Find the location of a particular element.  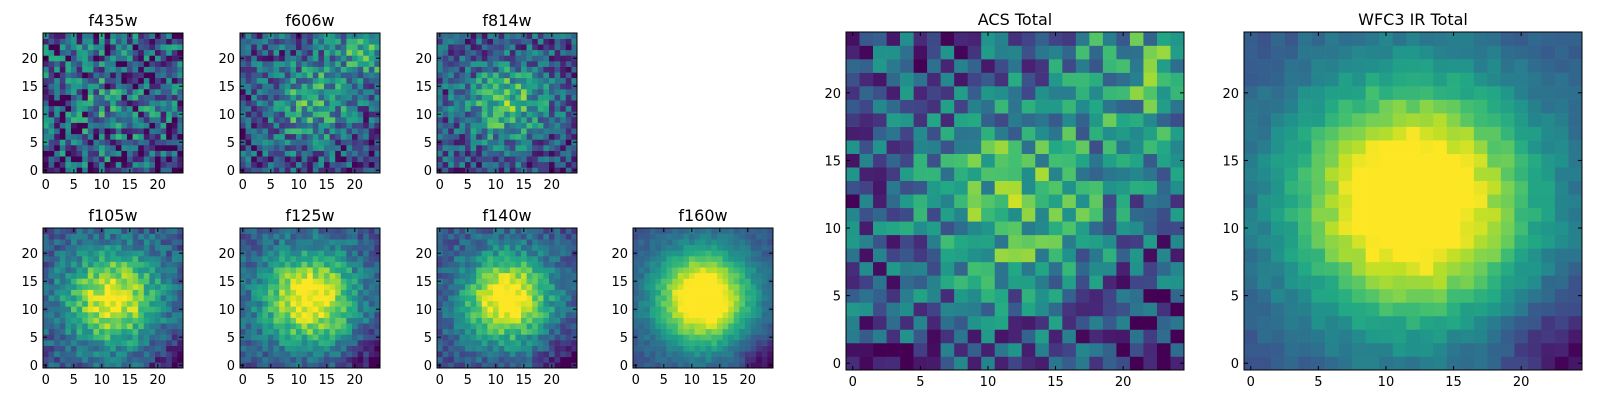

axes-frame is located at coordinates (507, 298).